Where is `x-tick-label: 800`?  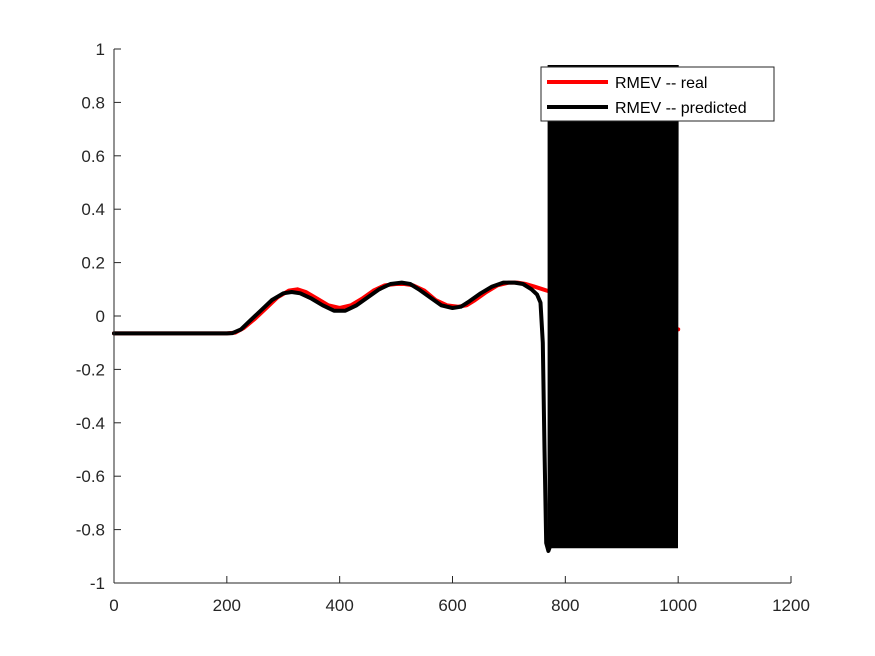 x-tick-label: 800 is located at coordinates (565, 605).